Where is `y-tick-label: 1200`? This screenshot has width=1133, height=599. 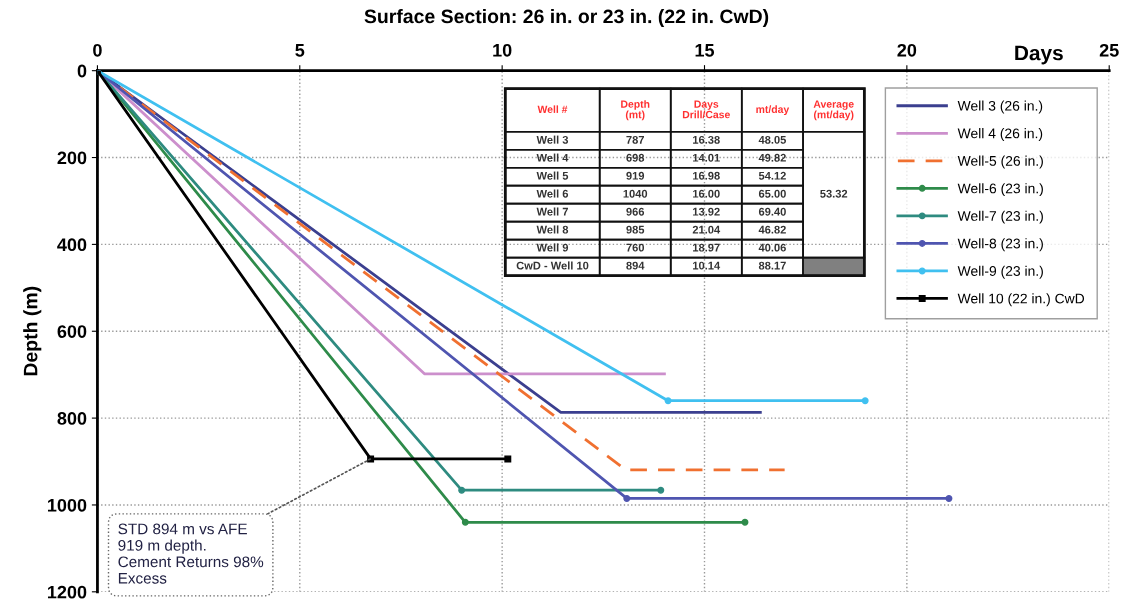 y-tick-label: 1200 is located at coordinates (67, 592).